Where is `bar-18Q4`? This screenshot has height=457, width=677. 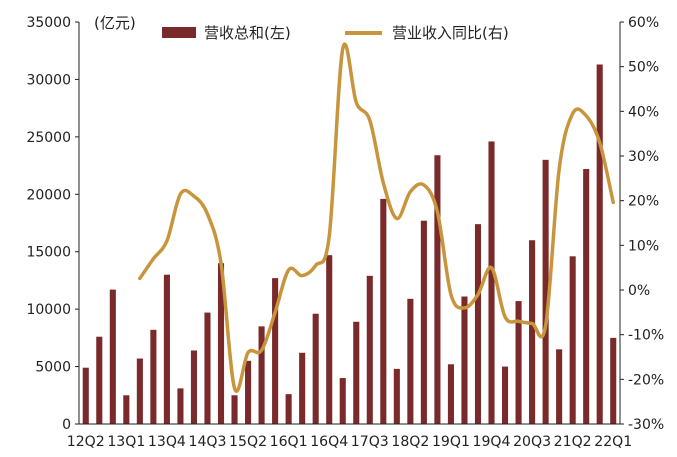
bar-18Q4 is located at coordinates (437, 290).